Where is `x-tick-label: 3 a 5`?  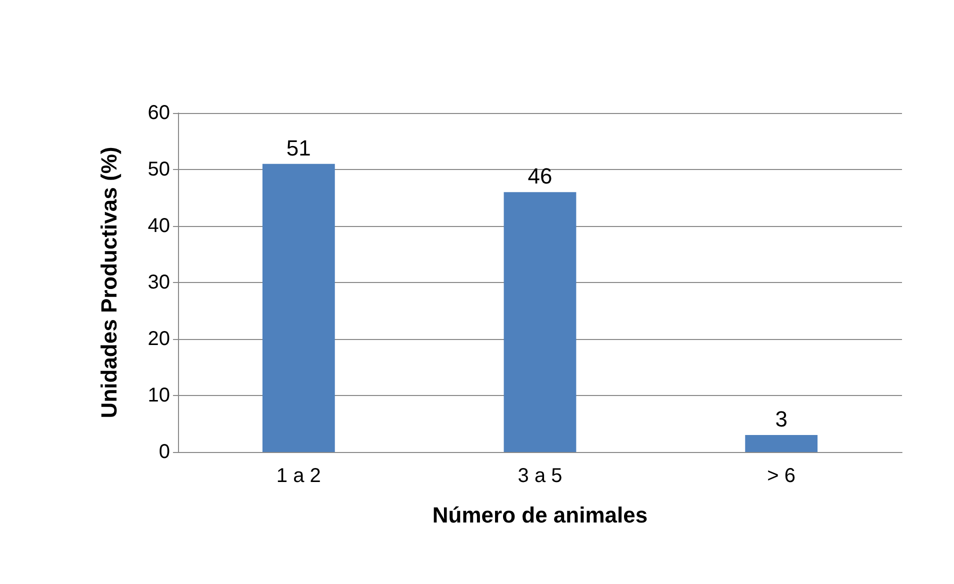 x-tick-label: 3 a 5 is located at coordinates (540, 476).